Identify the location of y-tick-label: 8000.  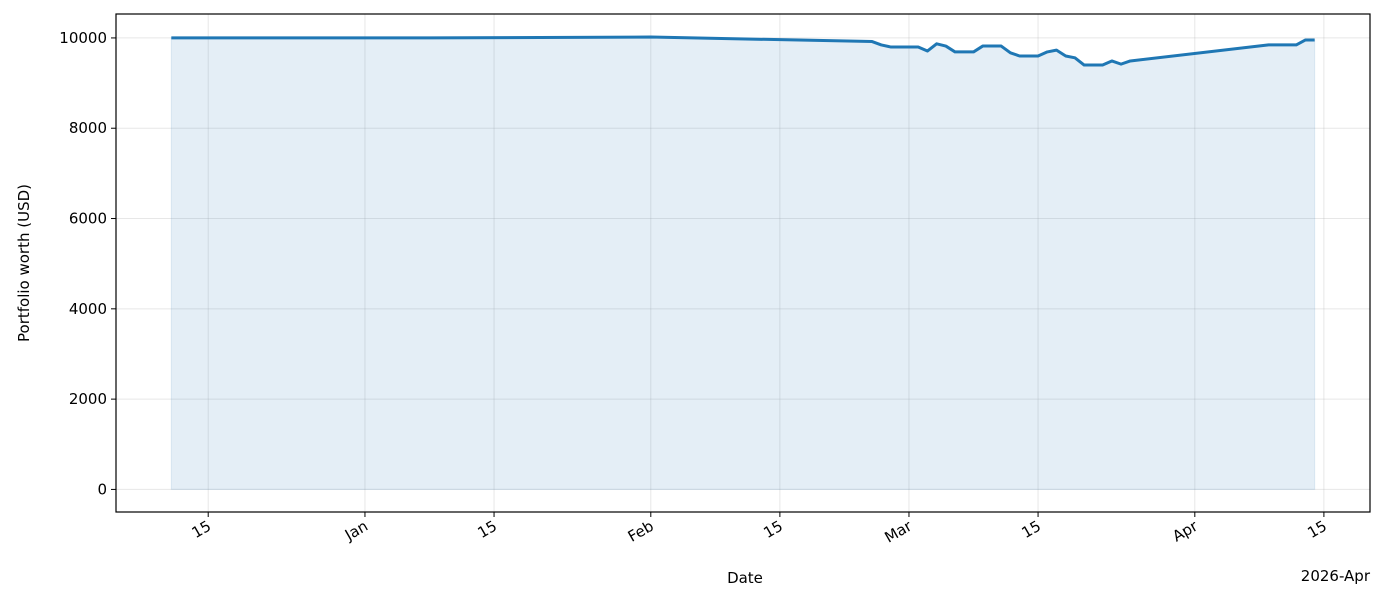
(88, 128).